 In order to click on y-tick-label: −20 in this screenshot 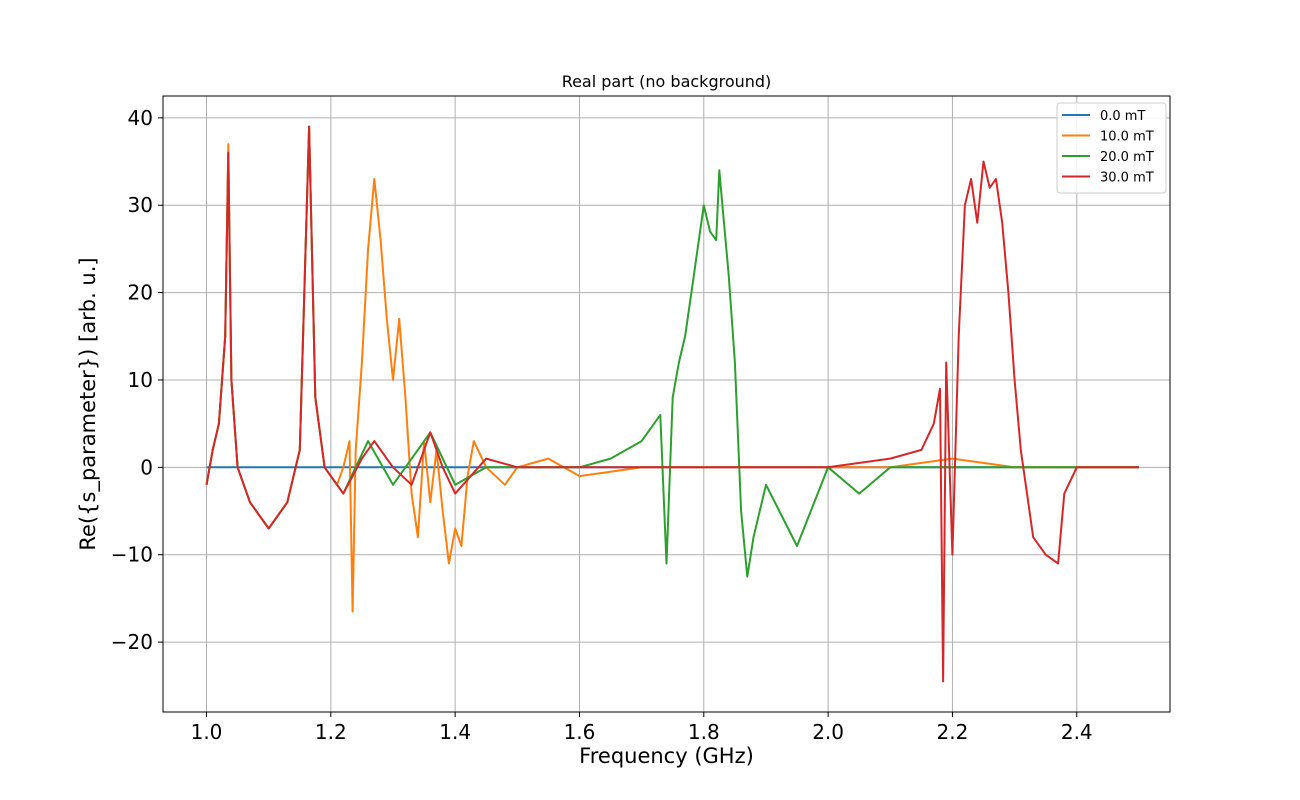, I will do `click(132, 642)`.